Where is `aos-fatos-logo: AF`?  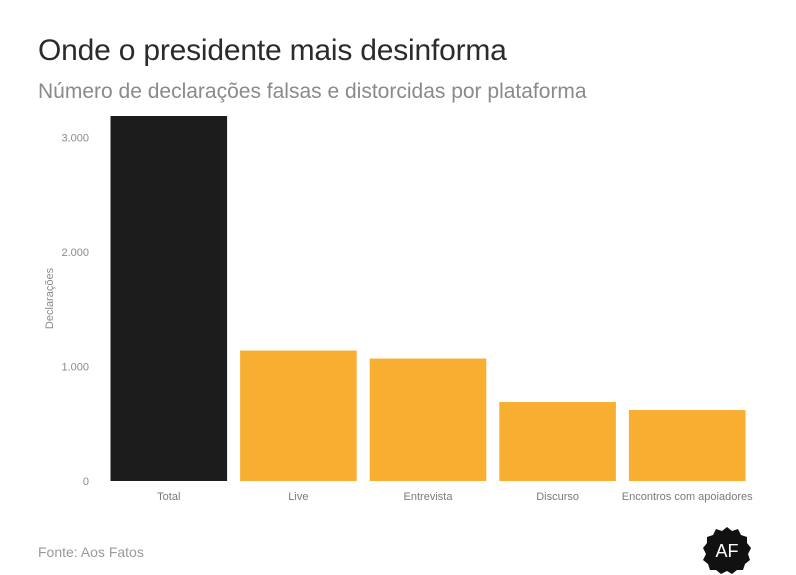 aos-fatos-logo: AF is located at coordinates (727, 550).